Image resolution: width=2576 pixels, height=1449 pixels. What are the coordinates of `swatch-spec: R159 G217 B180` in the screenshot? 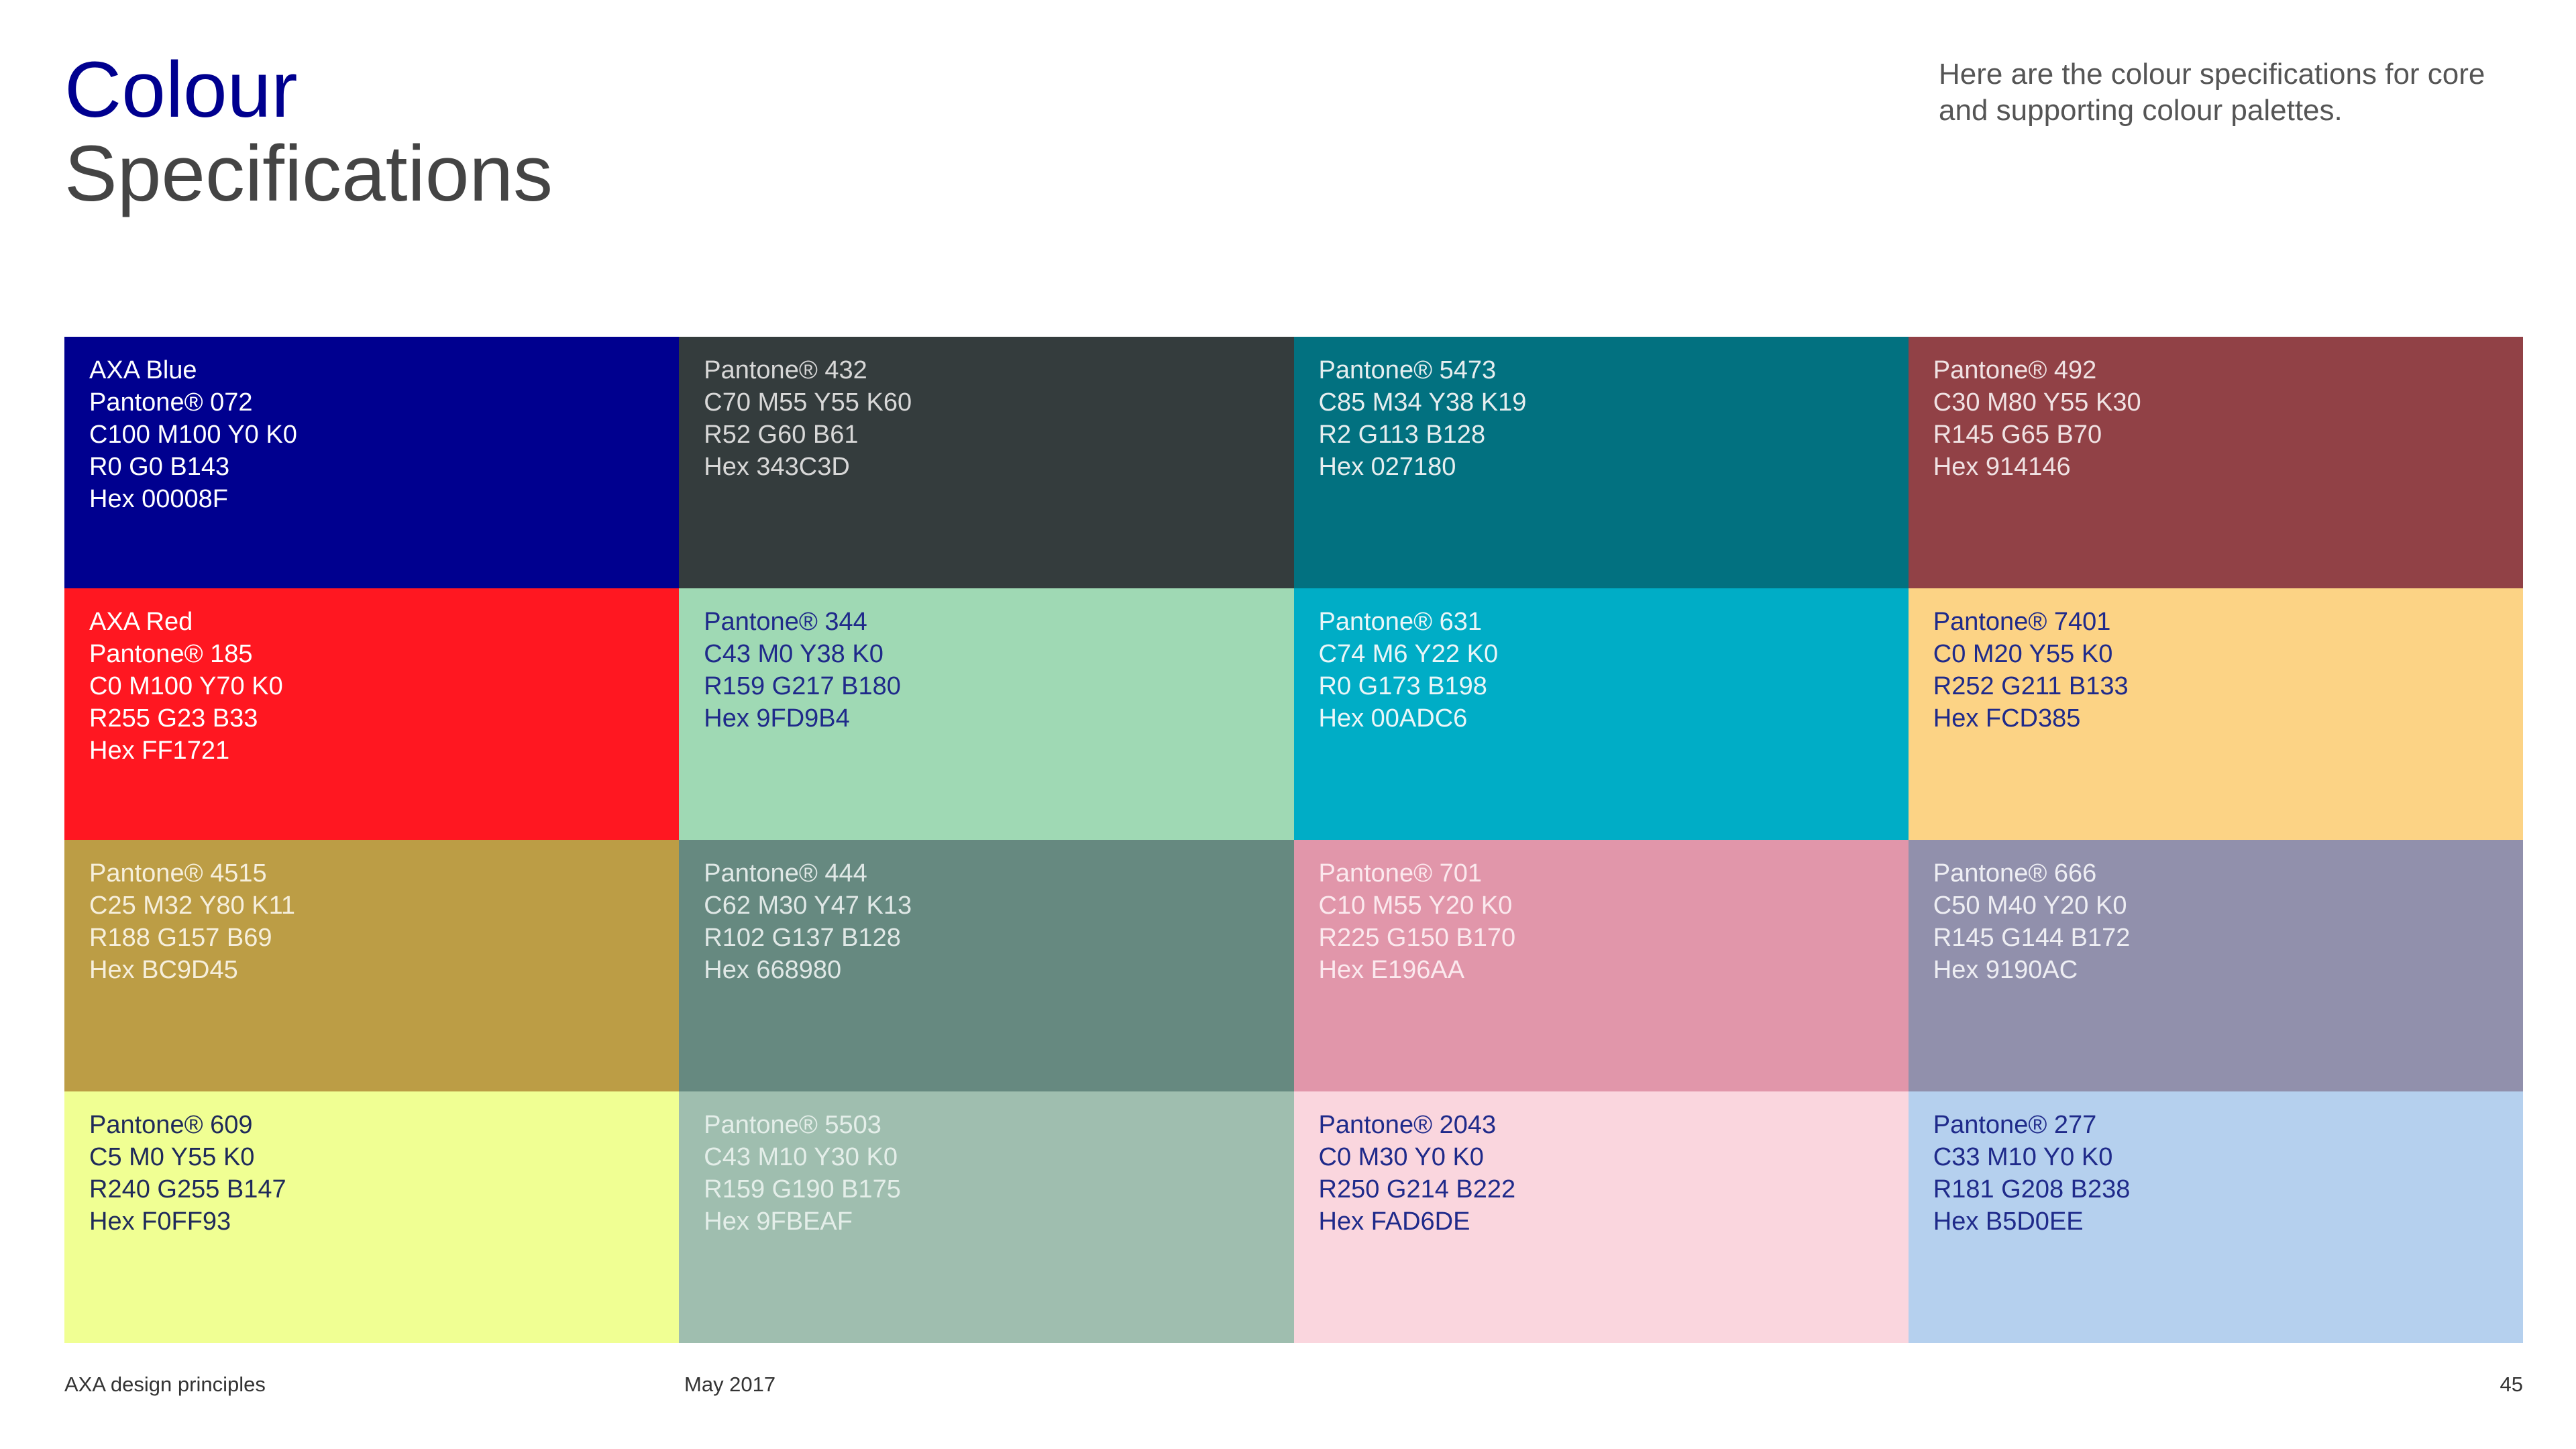 It's located at (802, 686).